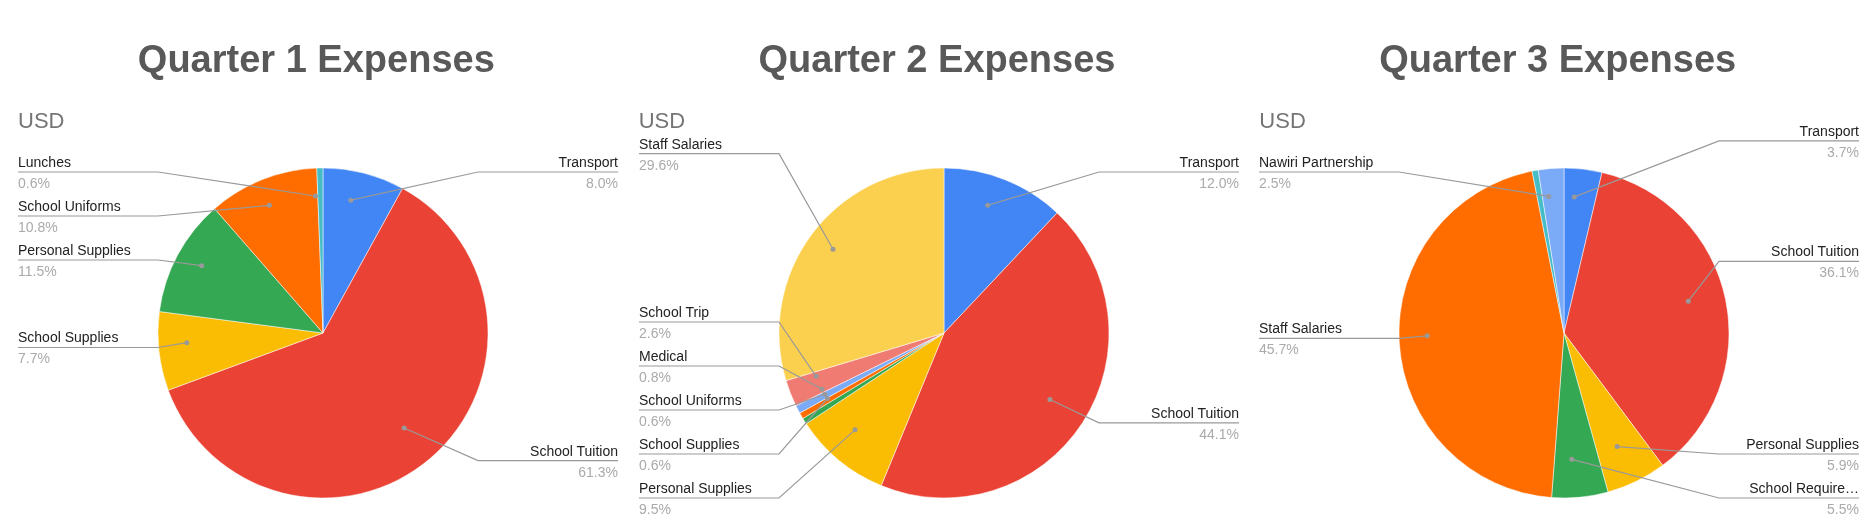 The height and width of the screenshot is (530, 1874). Describe the element at coordinates (654, 333) in the screenshot. I see `data-label: 2.6%` at that location.